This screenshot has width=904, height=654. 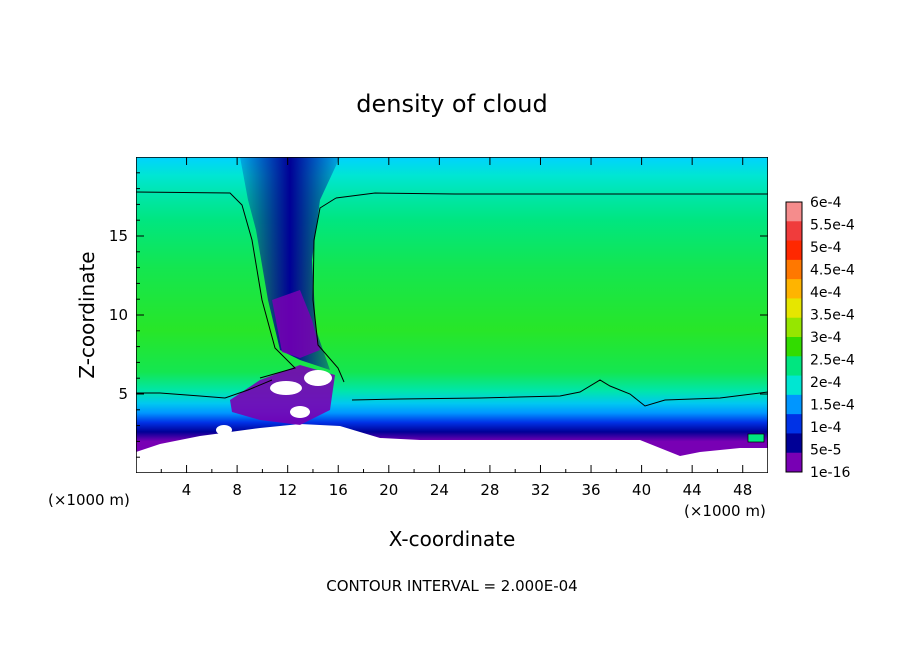 What do you see at coordinates (725, 511) in the screenshot?
I see `x-unit-right: (×1000 m)` at bounding box center [725, 511].